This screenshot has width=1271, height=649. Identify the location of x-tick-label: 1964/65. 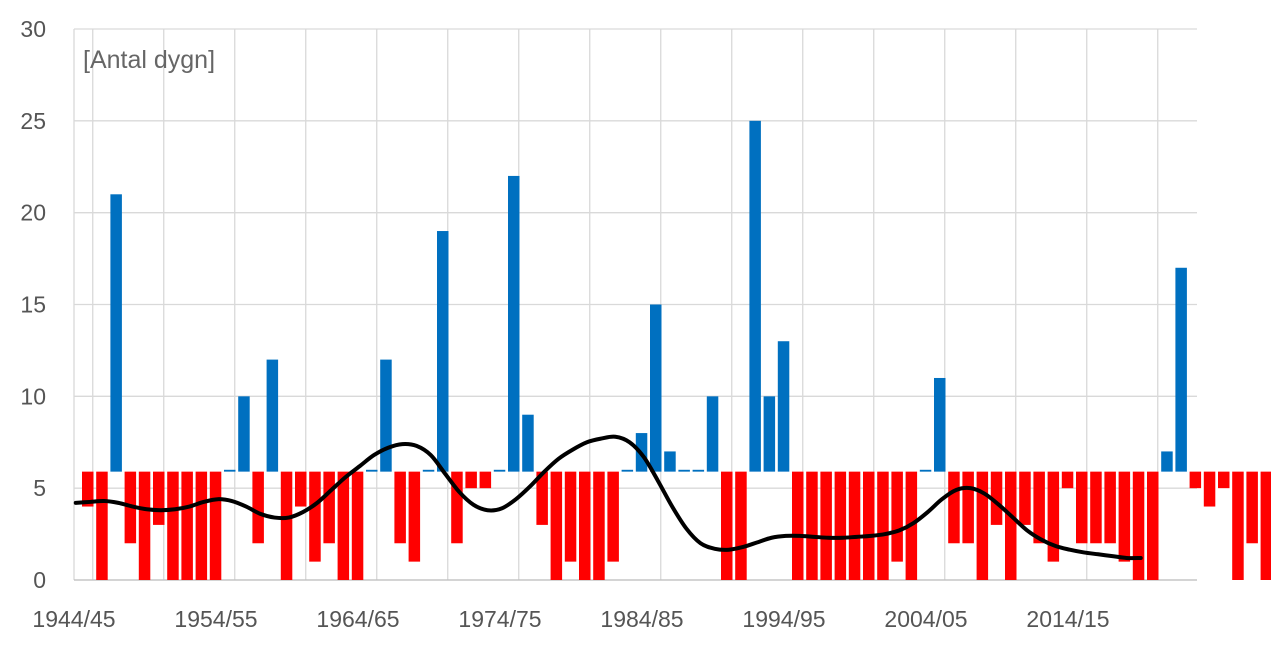
(357, 619).